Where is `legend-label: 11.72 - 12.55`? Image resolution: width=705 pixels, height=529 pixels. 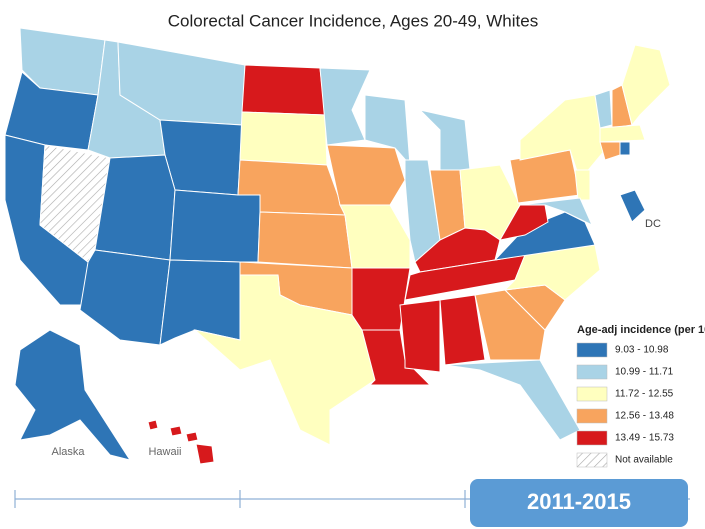
legend-label: 11.72 - 12.55 is located at coordinates (644, 394).